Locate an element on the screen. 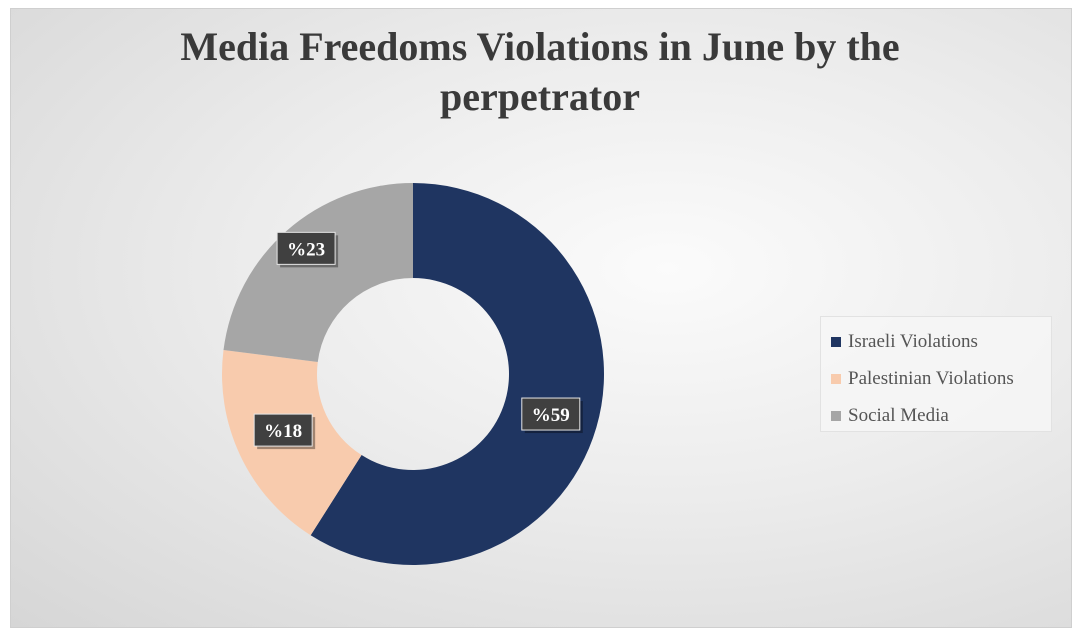 The width and height of the screenshot is (1080, 644). legend-swatch-israeli is located at coordinates (836, 341).